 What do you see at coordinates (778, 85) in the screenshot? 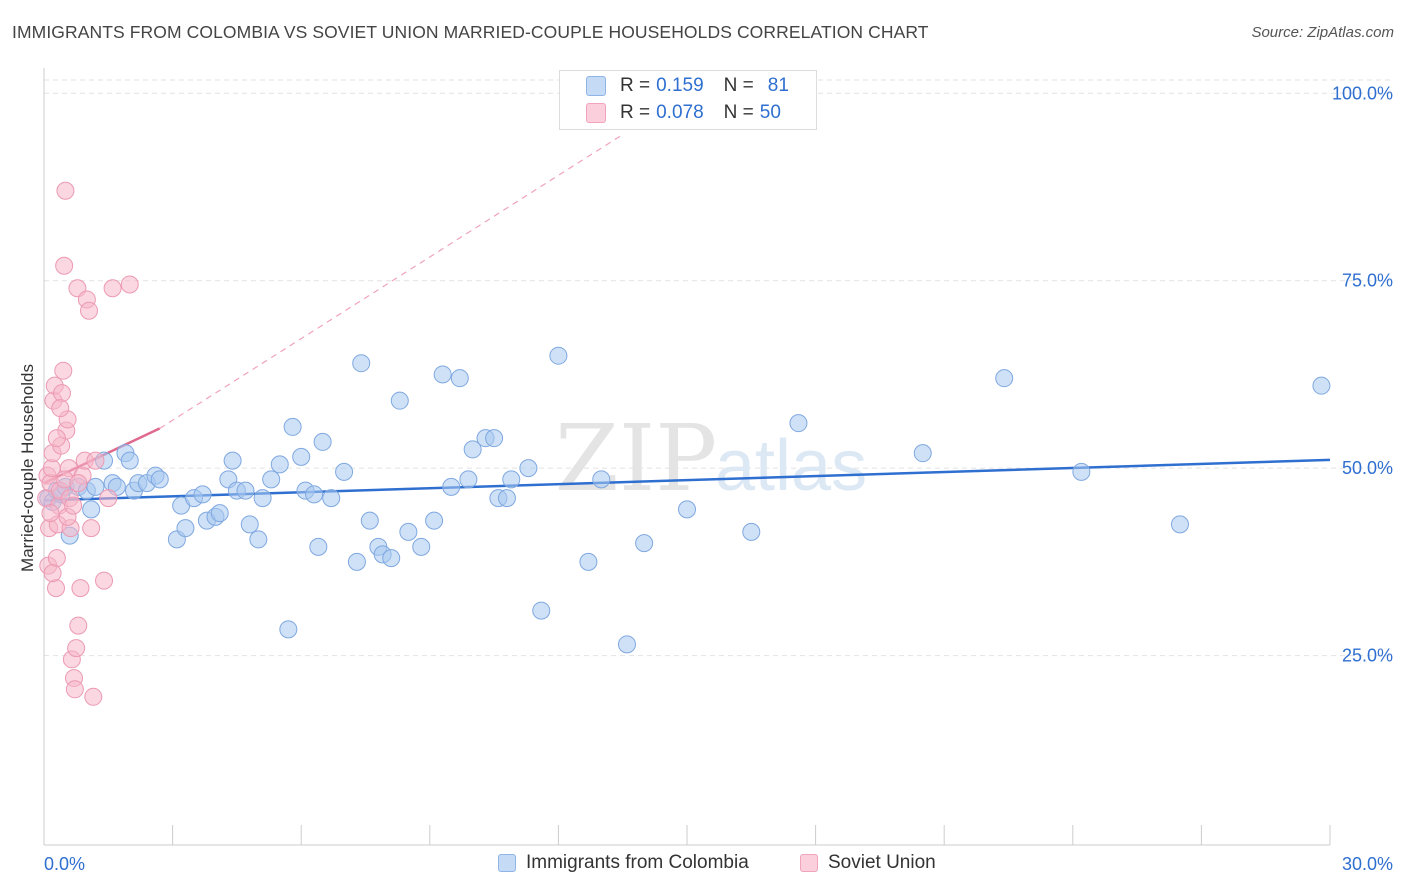
I see `legend-n-value: 81` at bounding box center [778, 85].